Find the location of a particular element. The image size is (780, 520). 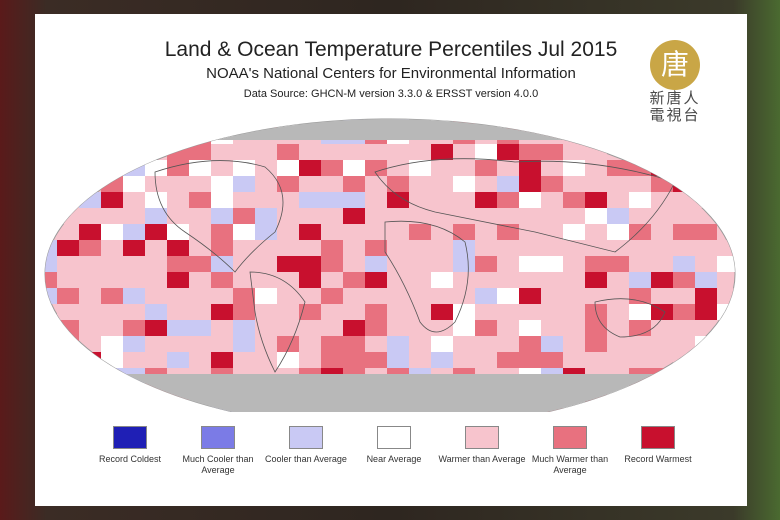

legend-item: Cooler than Average is located at coordinates (306, 445).